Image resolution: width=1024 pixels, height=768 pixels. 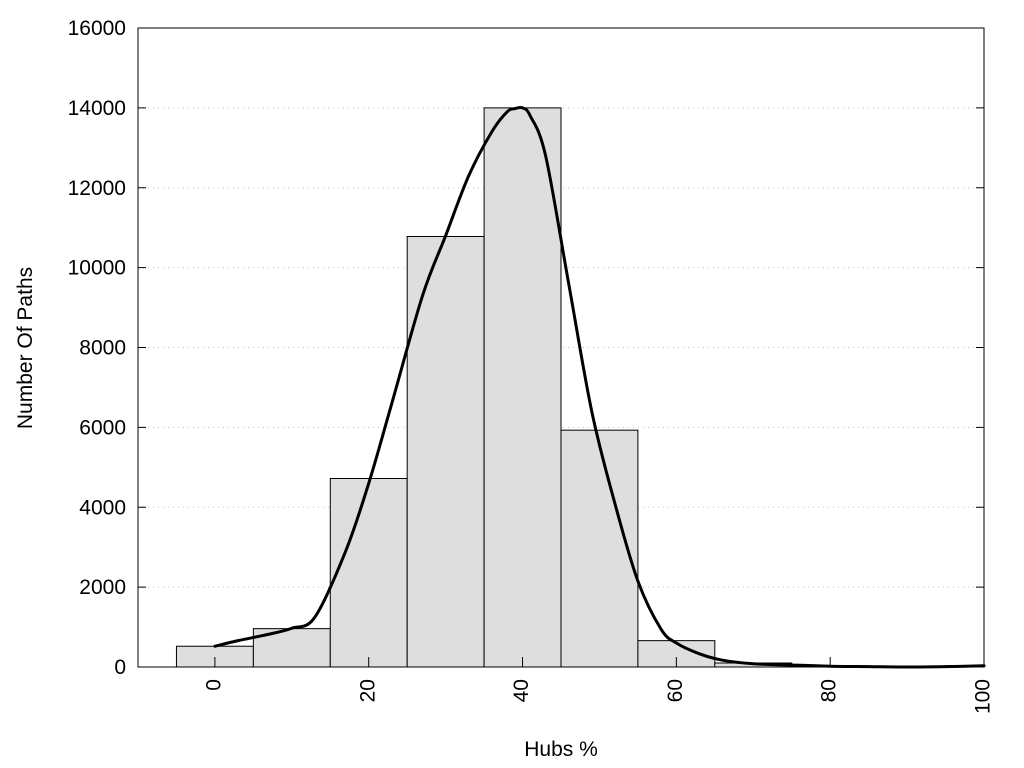 I want to click on y-tick-label: 2000, so click(x=102, y=587).